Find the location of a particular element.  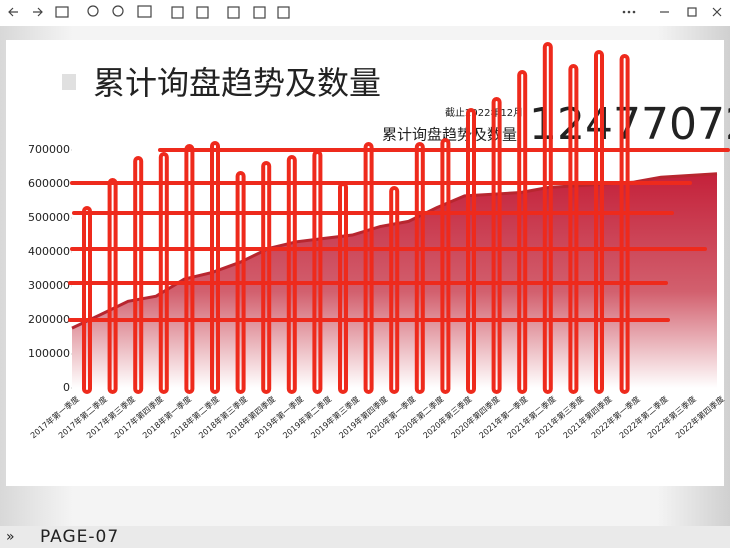

y-tick-label: 400000 is located at coordinates (49, 251).